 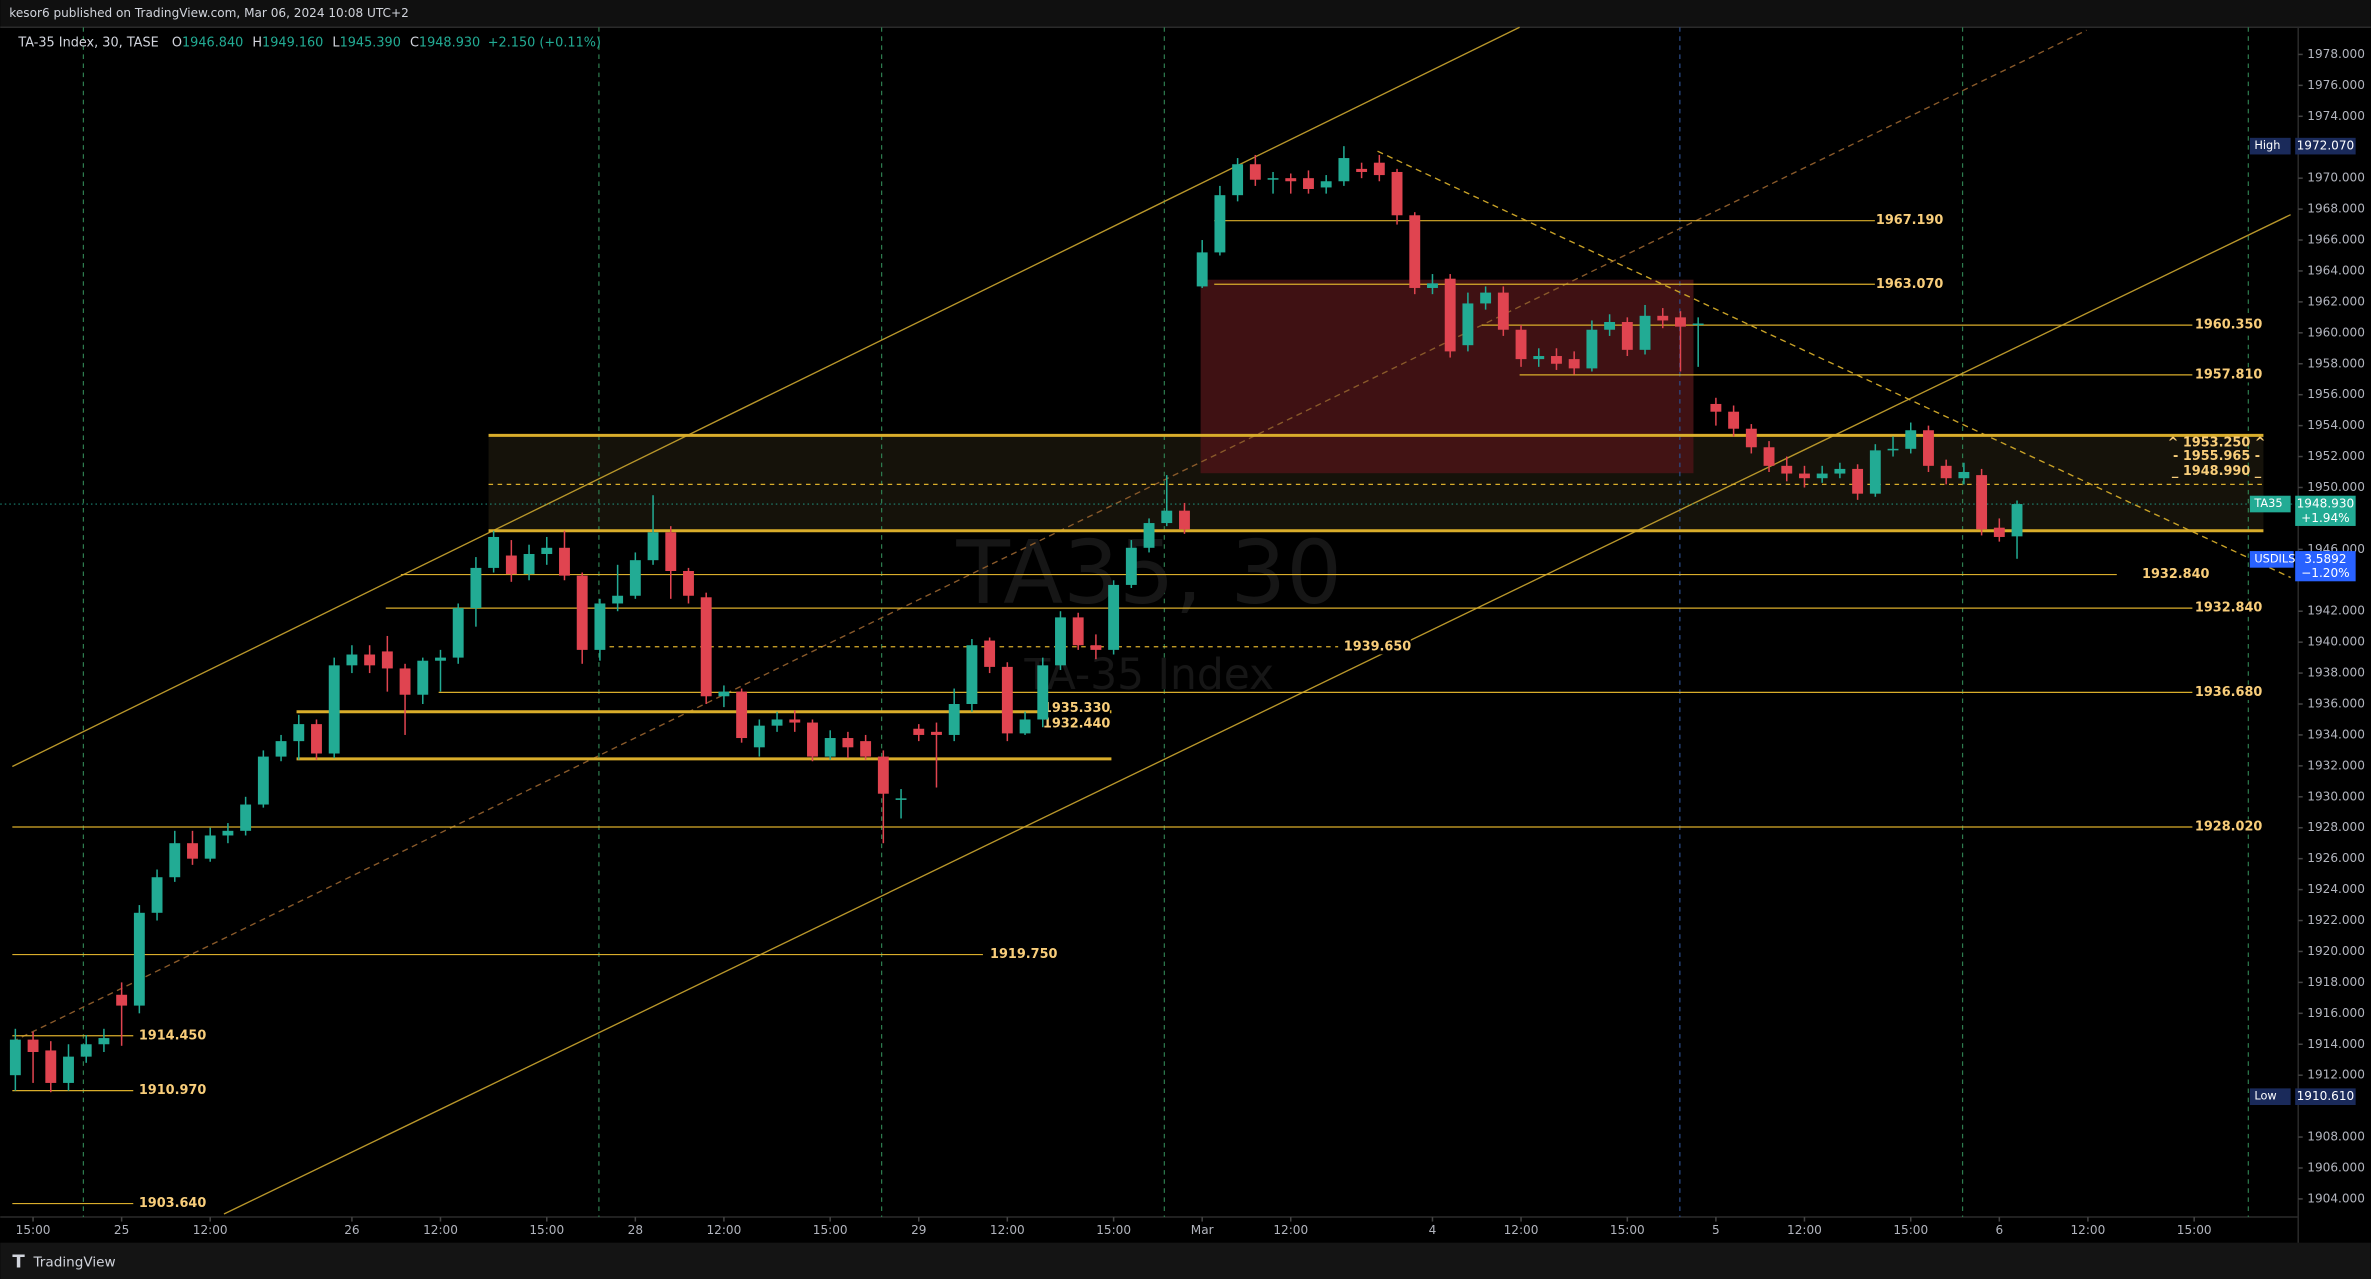 I want to click on level-note: ^ 1953.250 ^, so click(x=2217, y=442).